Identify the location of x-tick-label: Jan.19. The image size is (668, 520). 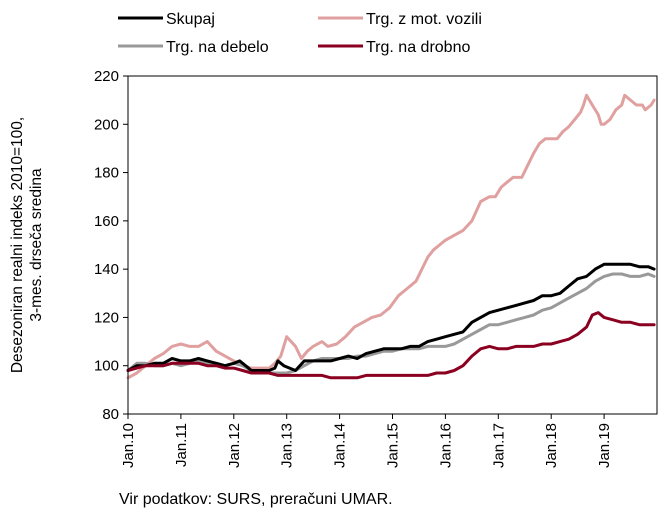
(604, 445).